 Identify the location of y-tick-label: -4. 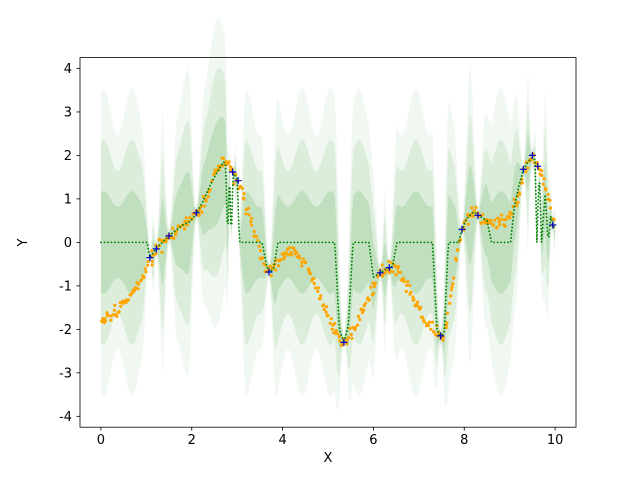
(65, 417).